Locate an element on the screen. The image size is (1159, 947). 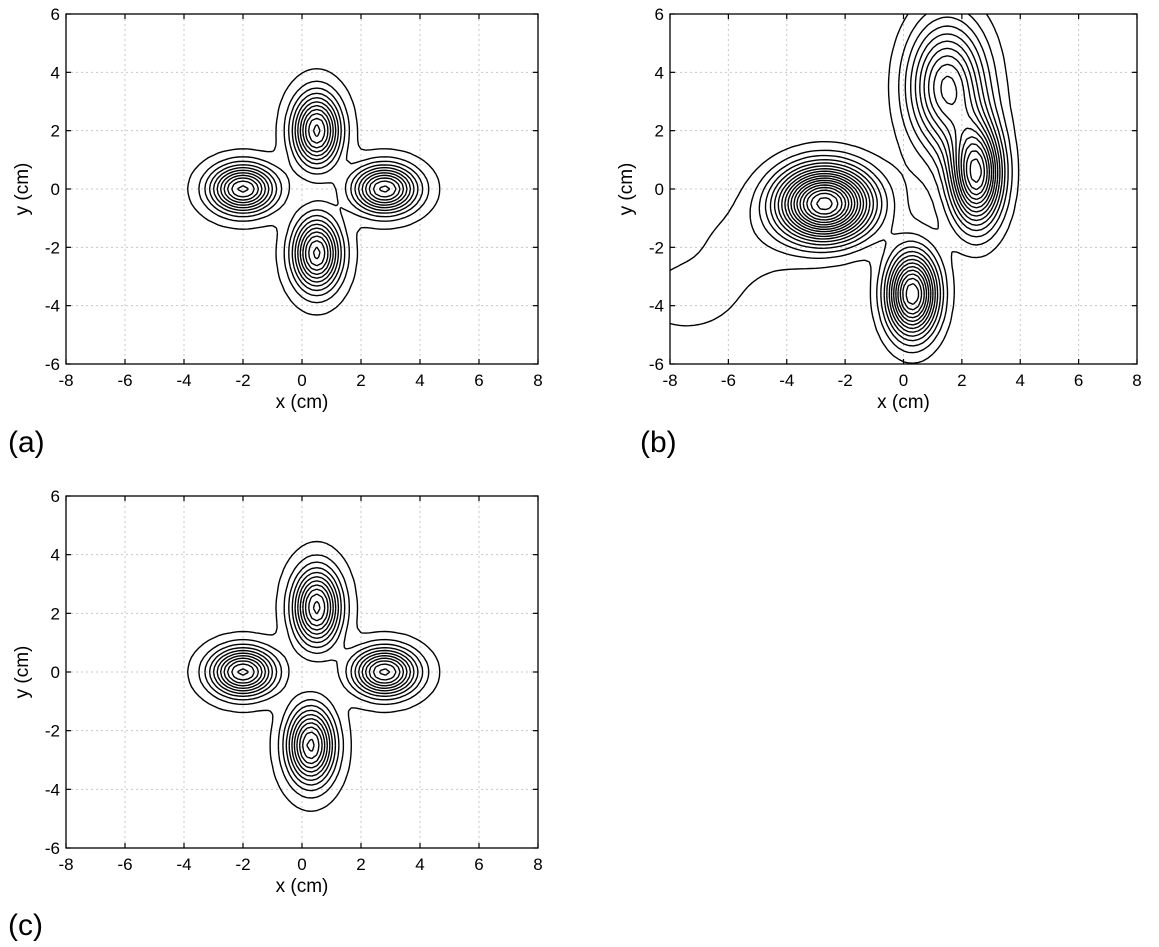
panel-label: (b) is located at coordinates (658, 442).